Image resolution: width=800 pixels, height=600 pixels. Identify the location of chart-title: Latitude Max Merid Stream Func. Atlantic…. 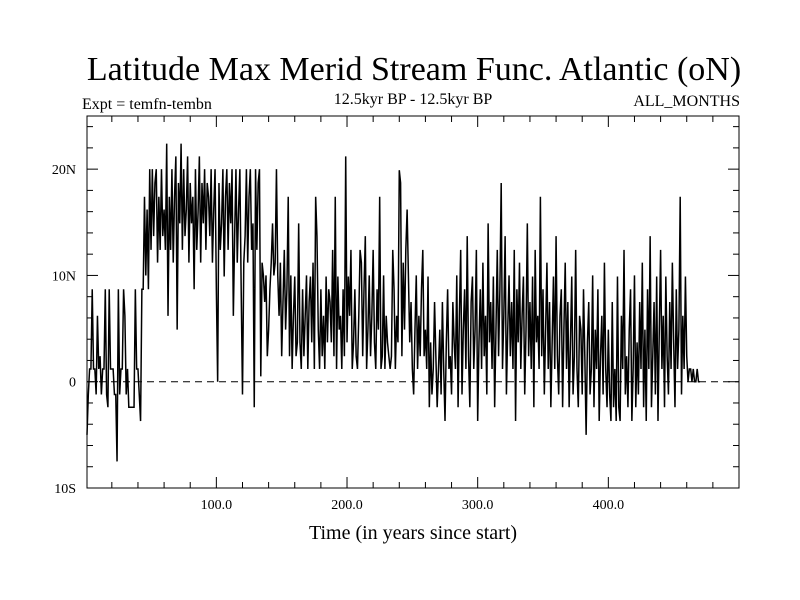
(414, 69).